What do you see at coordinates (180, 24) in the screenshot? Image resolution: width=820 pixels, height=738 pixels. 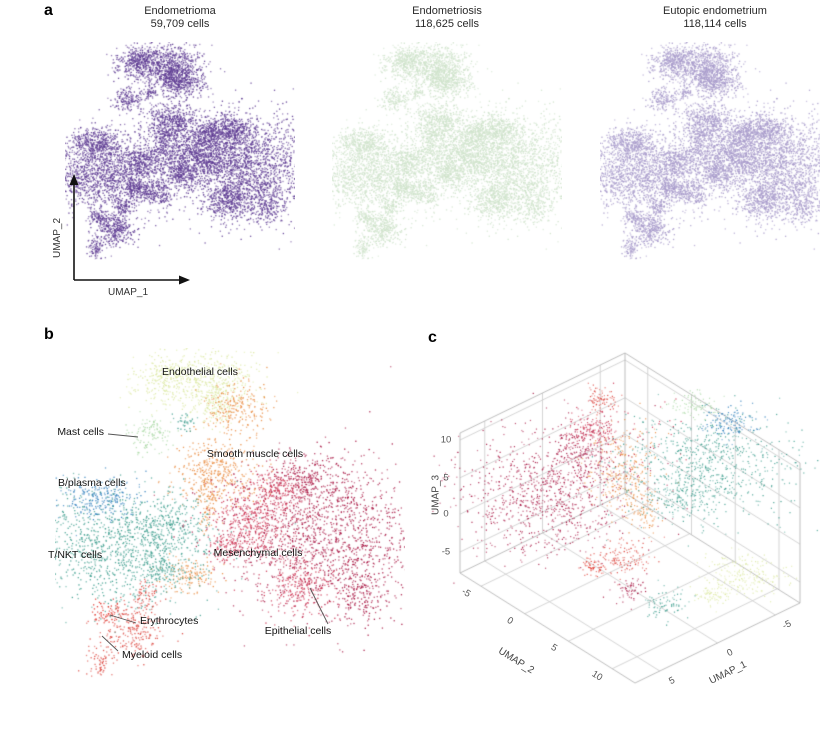 I see `subplot-cellcount-endometrioma: 59,709 cells` at bounding box center [180, 24].